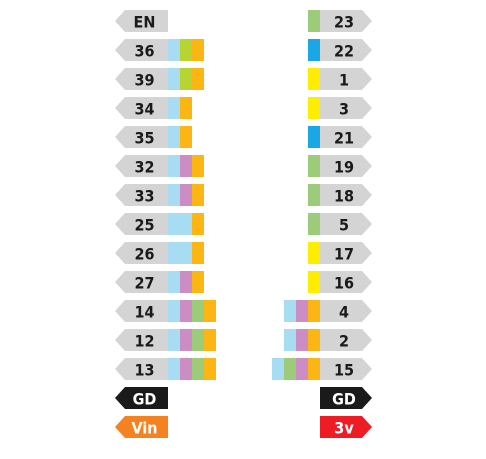 This screenshot has width=486, height=459. Describe the element at coordinates (302, 369) in the screenshot. I see `right-pin-15-tag-purple` at that location.